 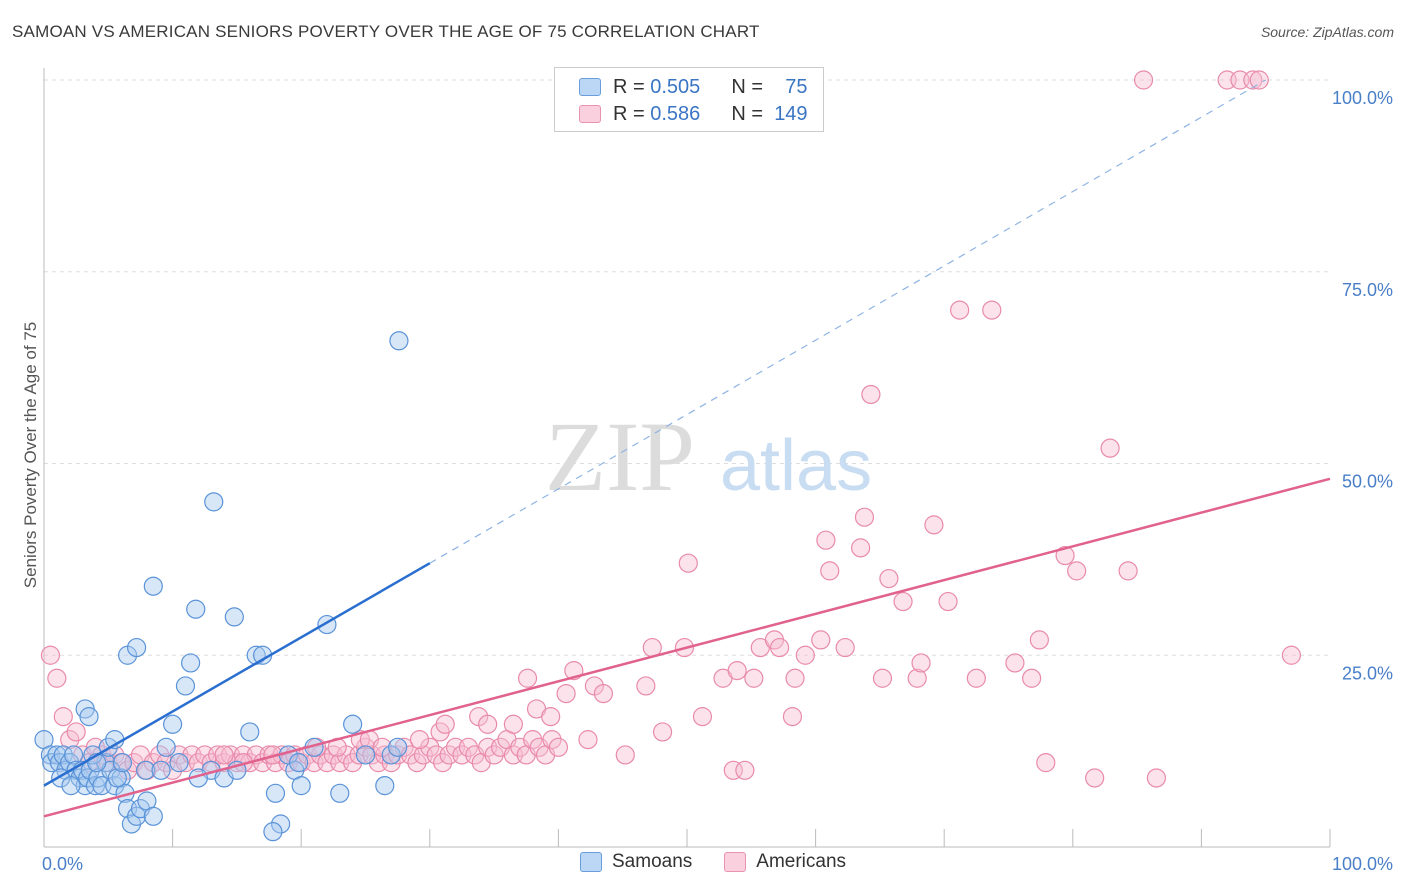 I want to click on source-label: Source: ZipAtlas.com, so click(x=1327, y=32).